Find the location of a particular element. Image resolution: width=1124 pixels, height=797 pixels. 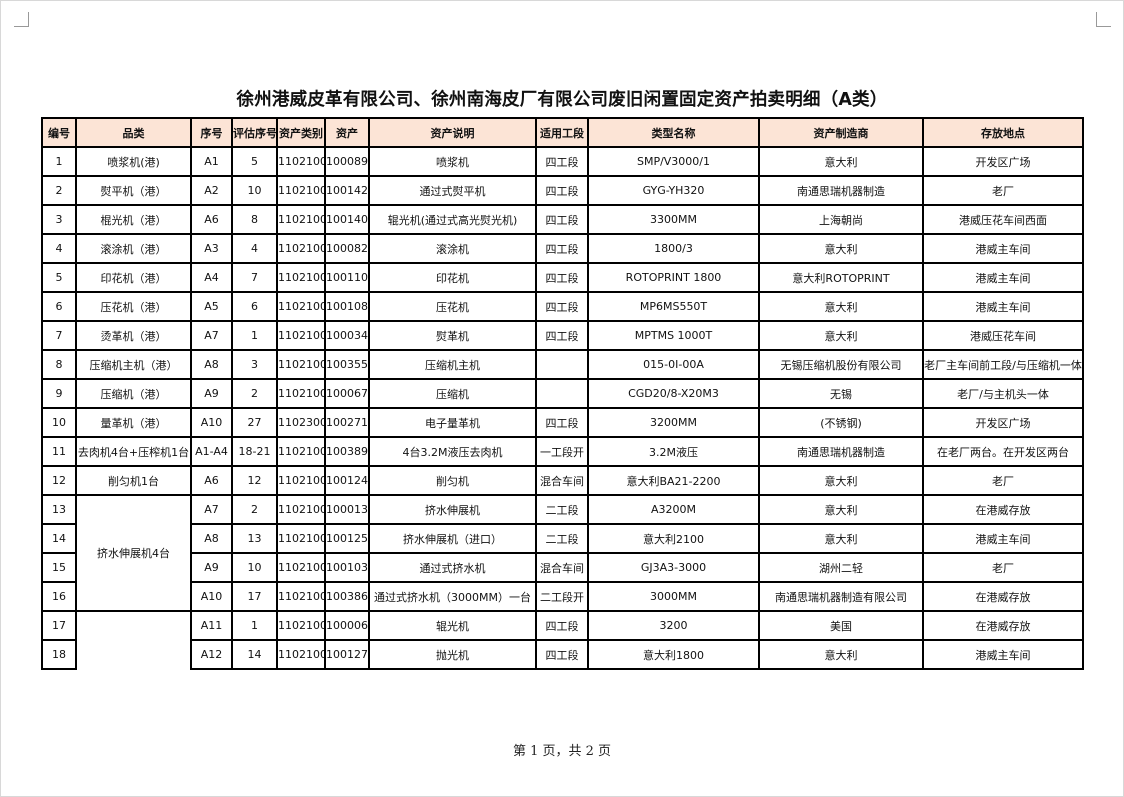

cell-model: 意大利BA21-2200 is located at coordinates (673, 480).